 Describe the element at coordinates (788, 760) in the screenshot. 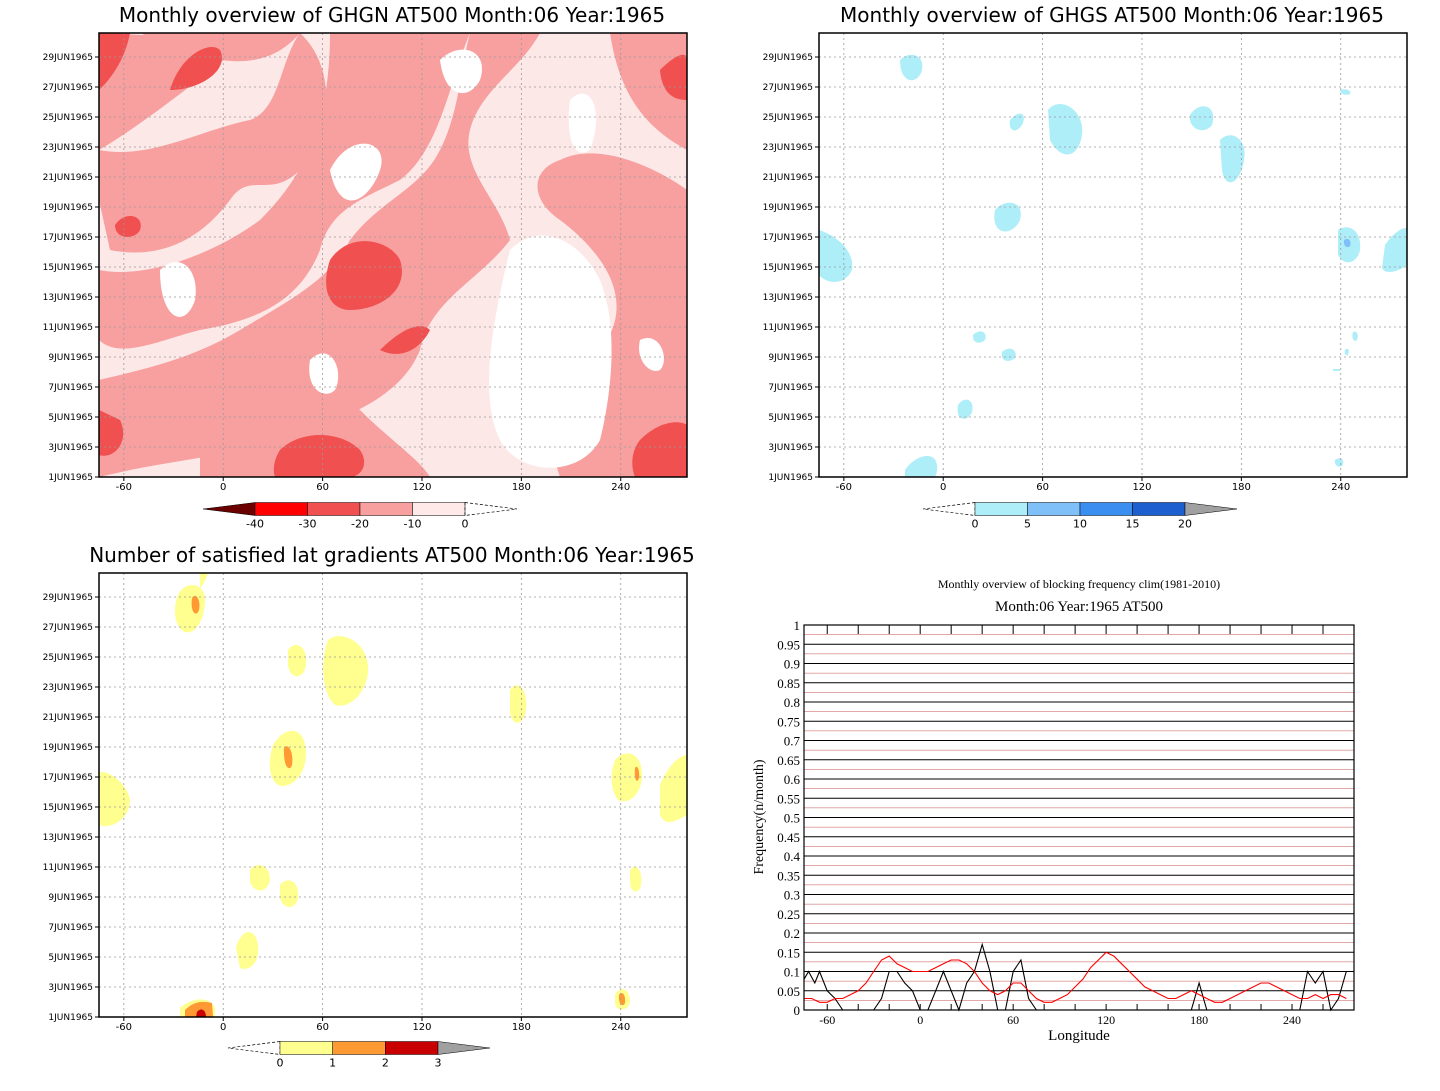

I see `y-tick-label: 0.65` at that location.